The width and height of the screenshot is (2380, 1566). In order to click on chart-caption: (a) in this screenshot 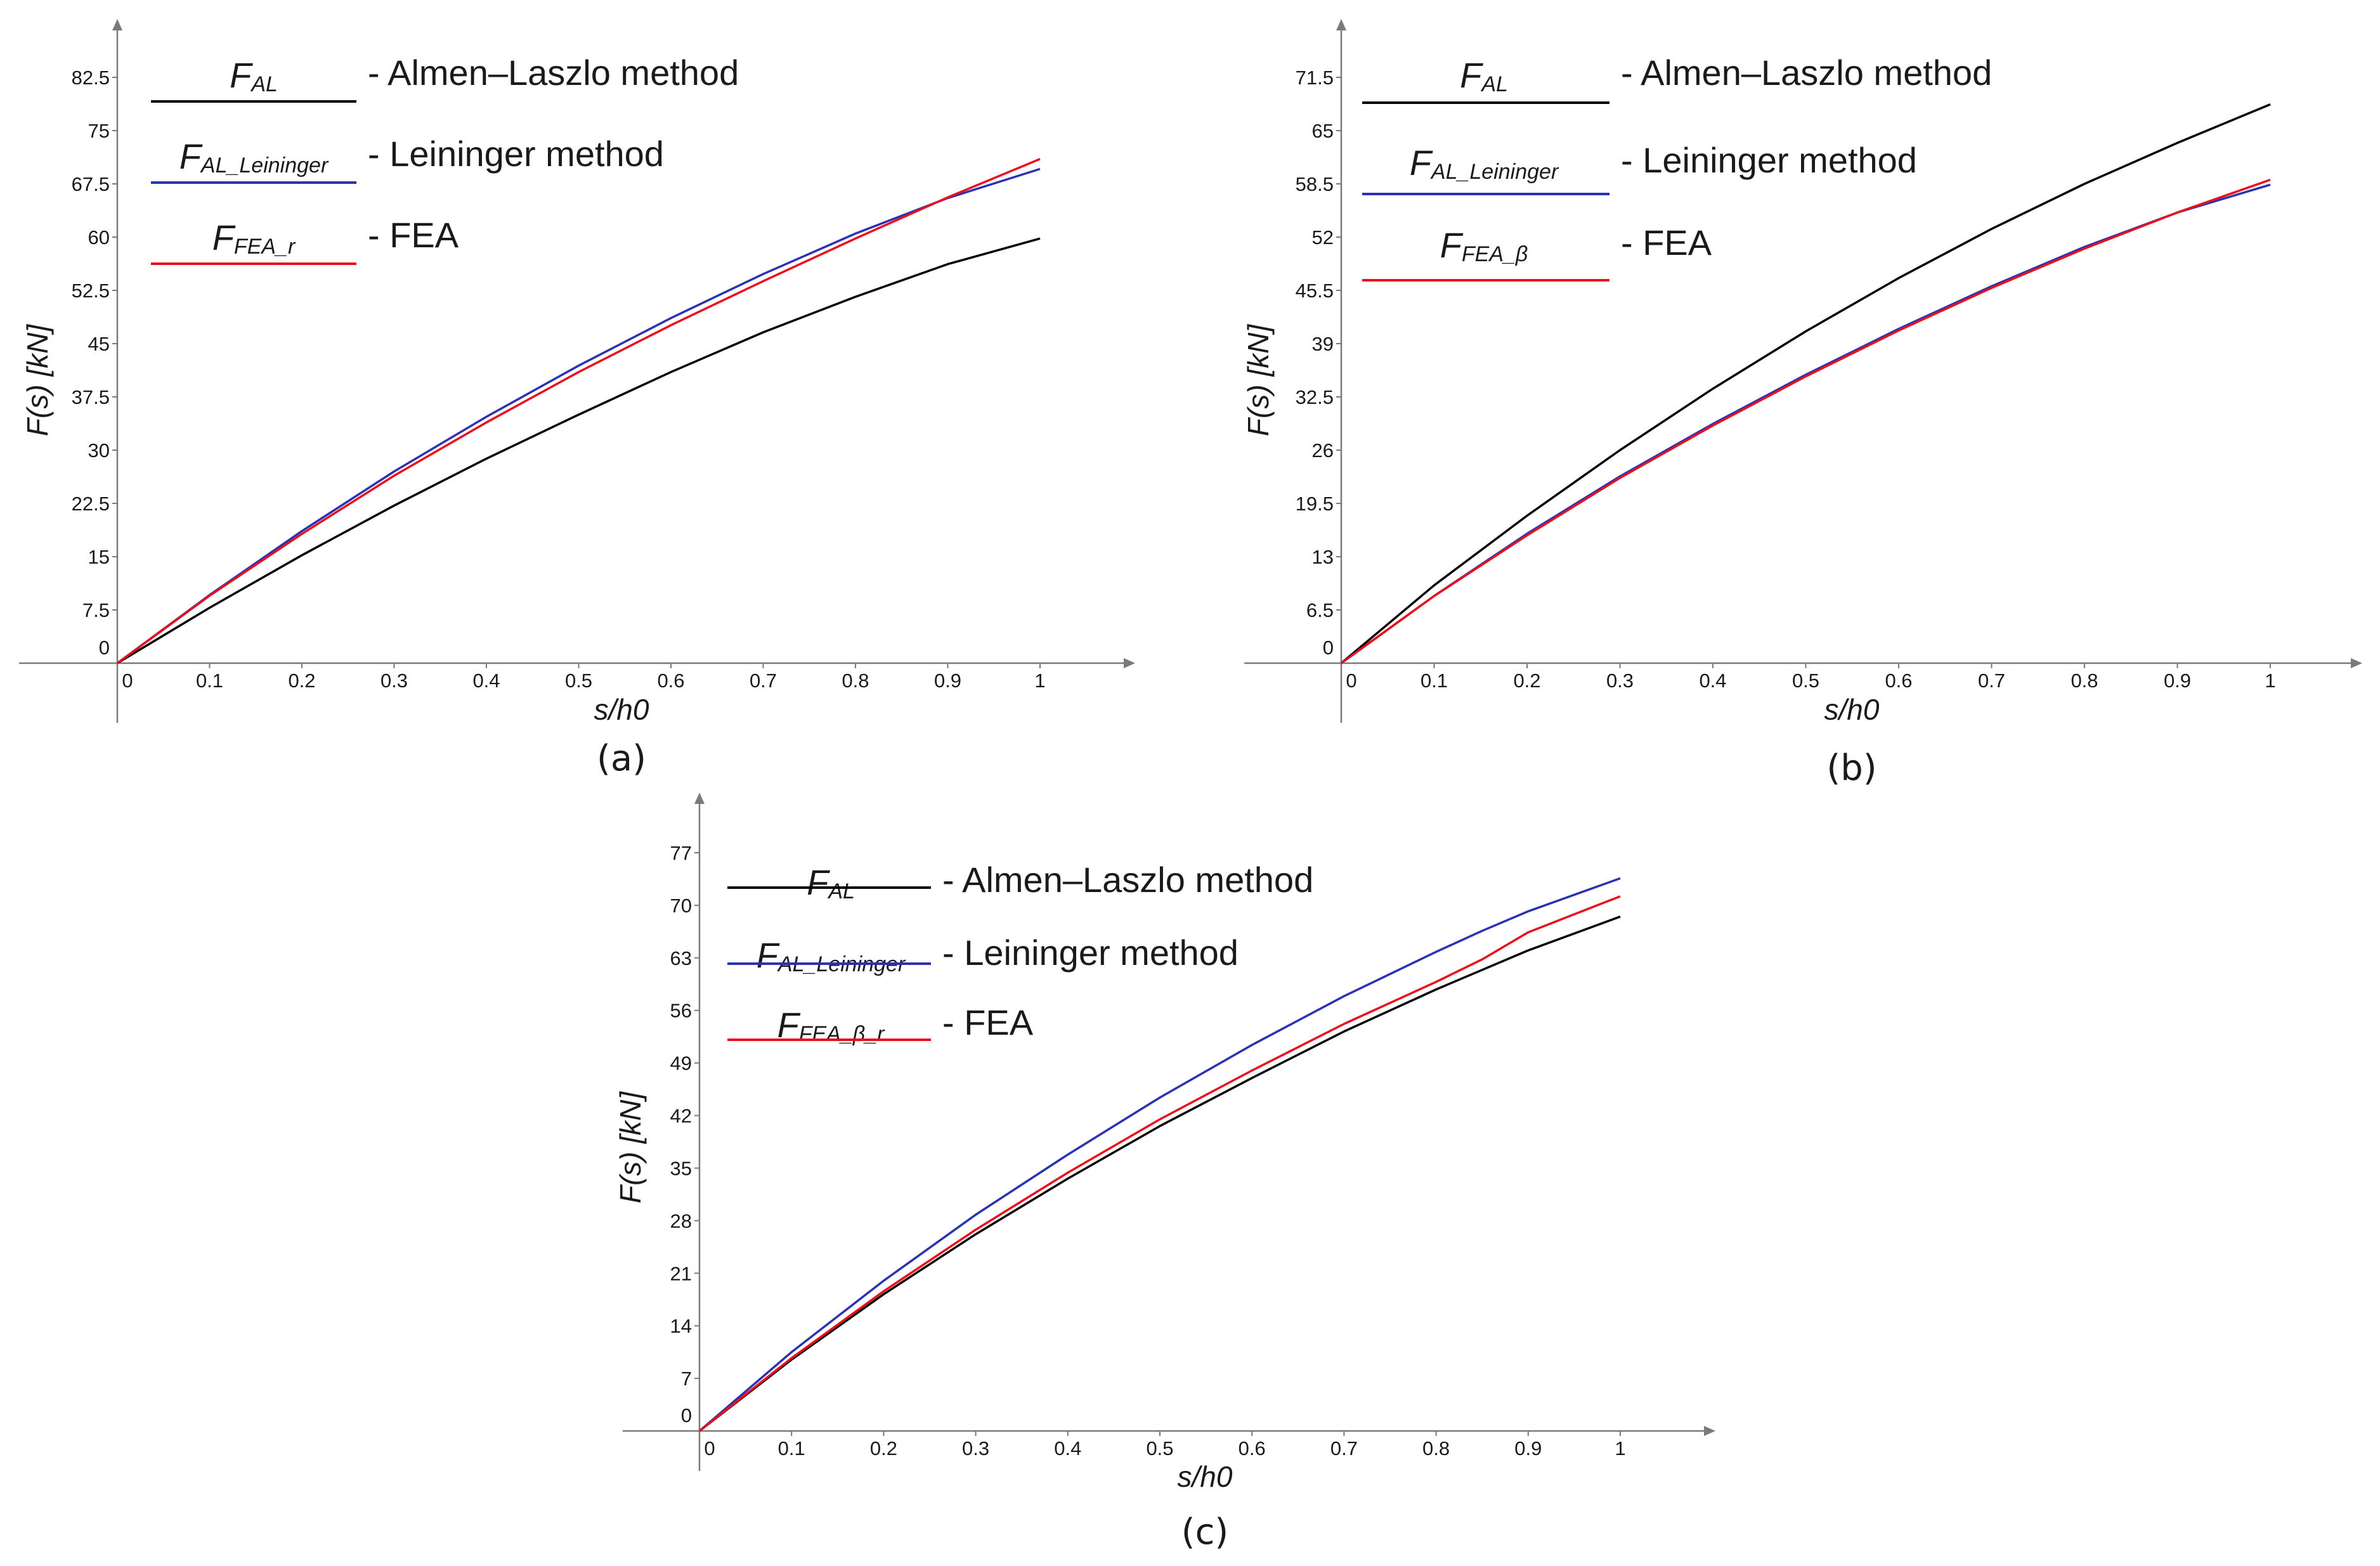, I will do `click(621, 759)`.